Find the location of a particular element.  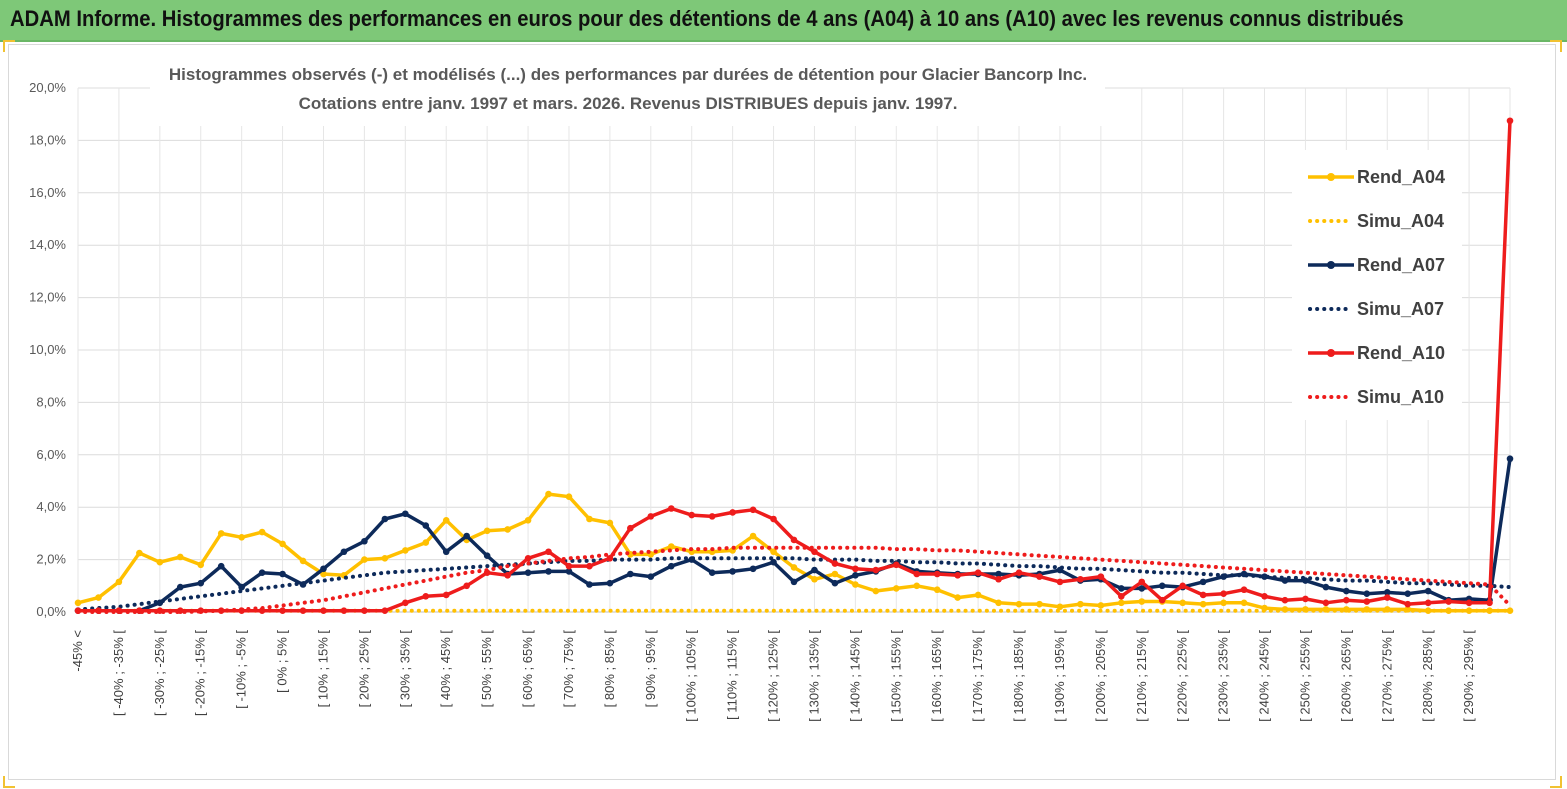

x-tick-label: [ 170% ; 175% [ is located at coordinates (977, 676).